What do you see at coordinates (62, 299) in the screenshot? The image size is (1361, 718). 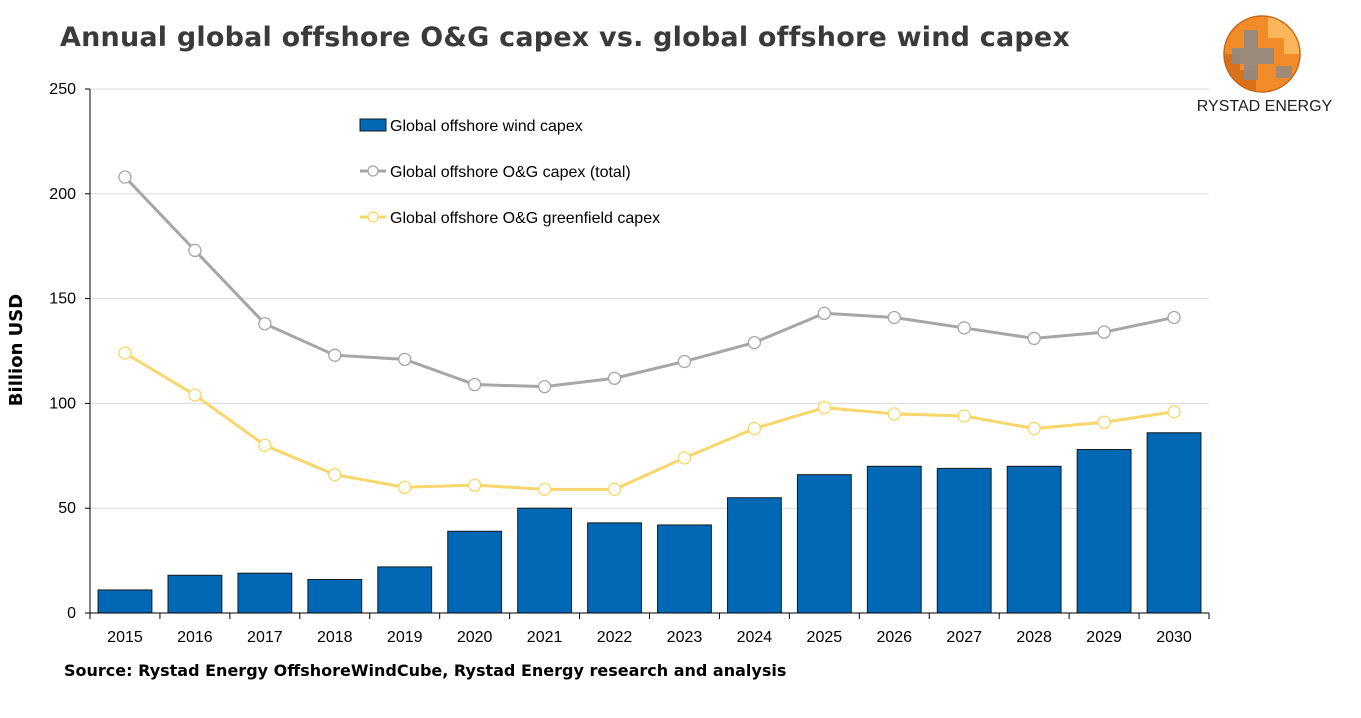 I see `y-tick-label: 150` at bounding box center [62, 299].